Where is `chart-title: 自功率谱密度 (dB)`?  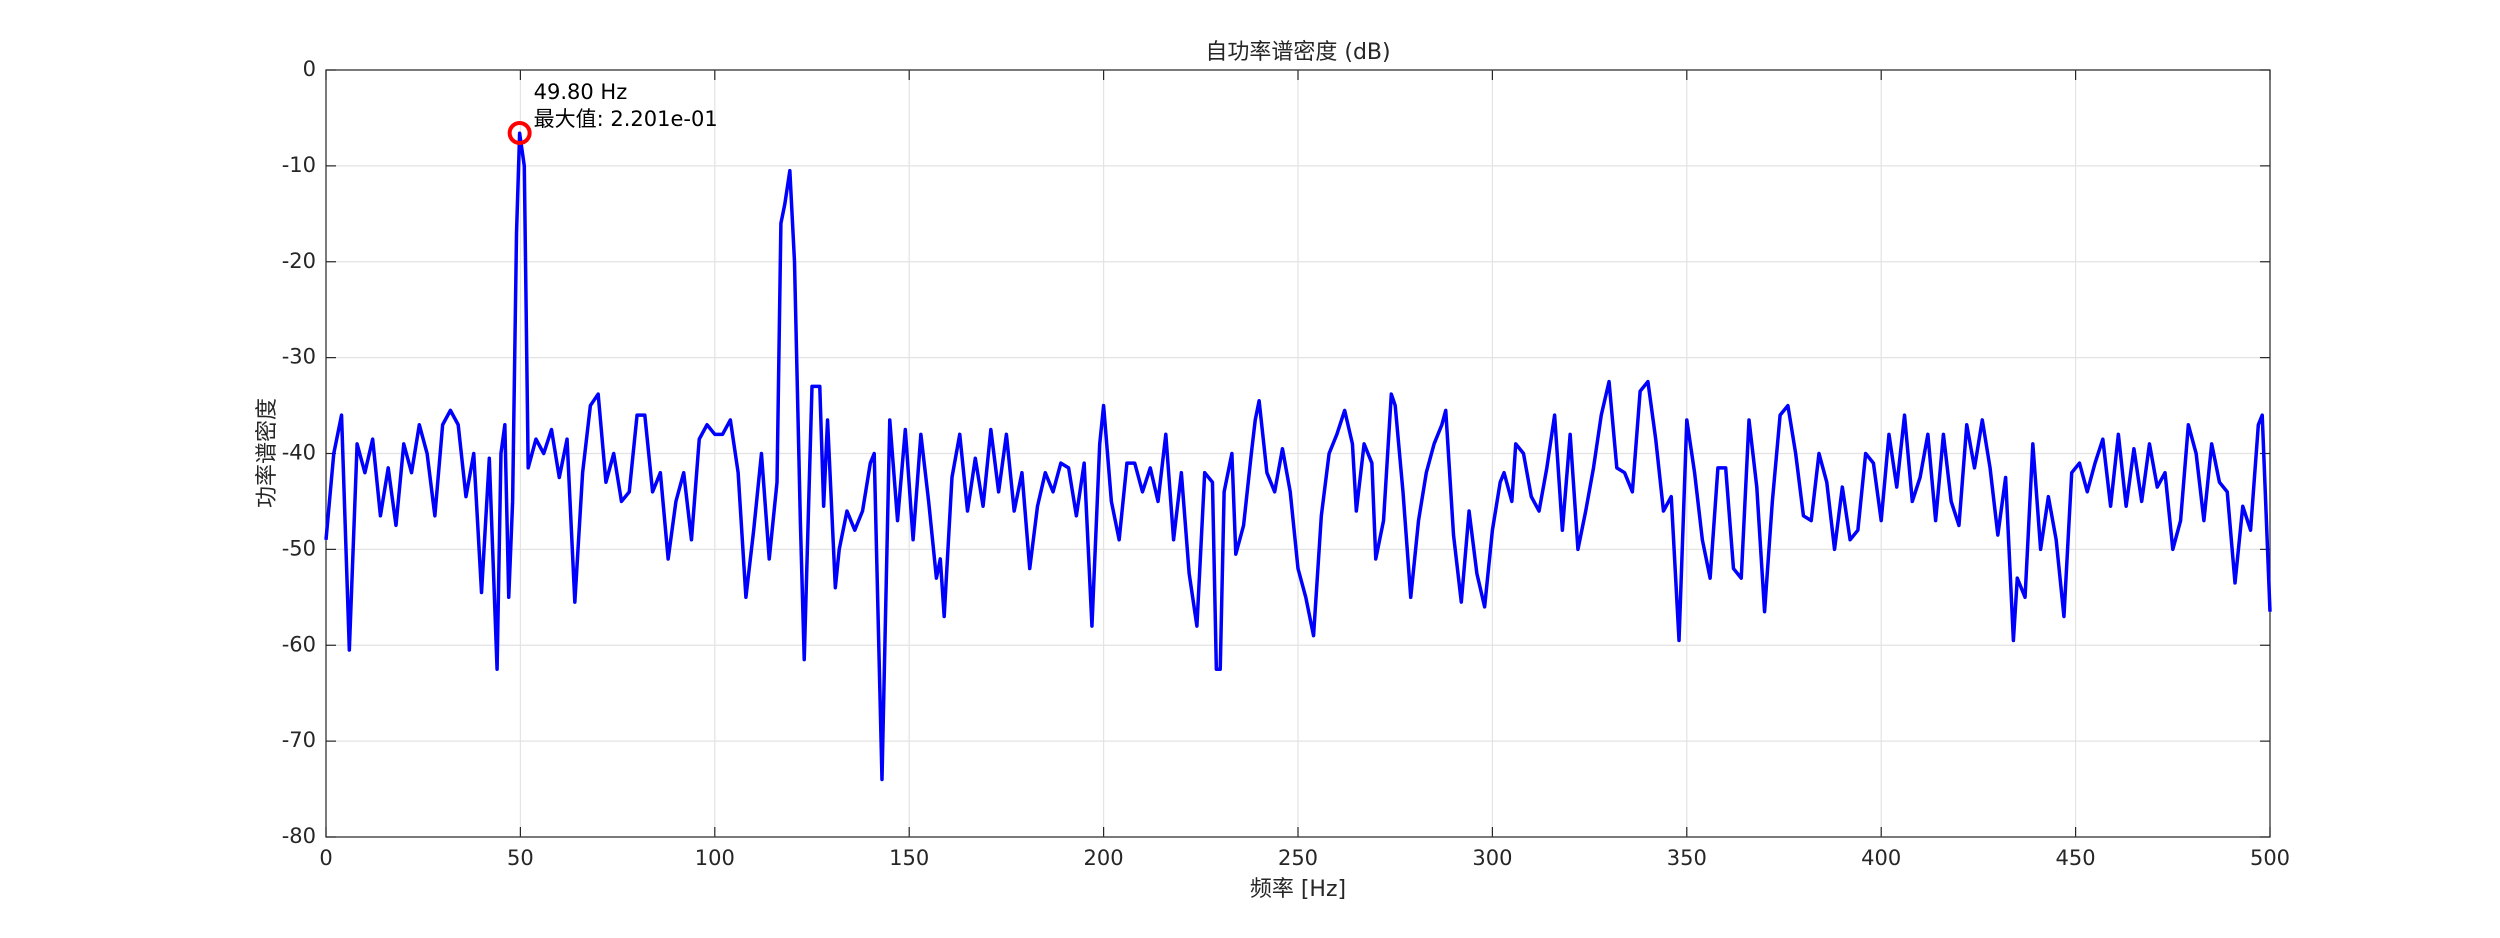 chart-title: 自功率谱密度 (dB) is located at coordinates (1297, 52).